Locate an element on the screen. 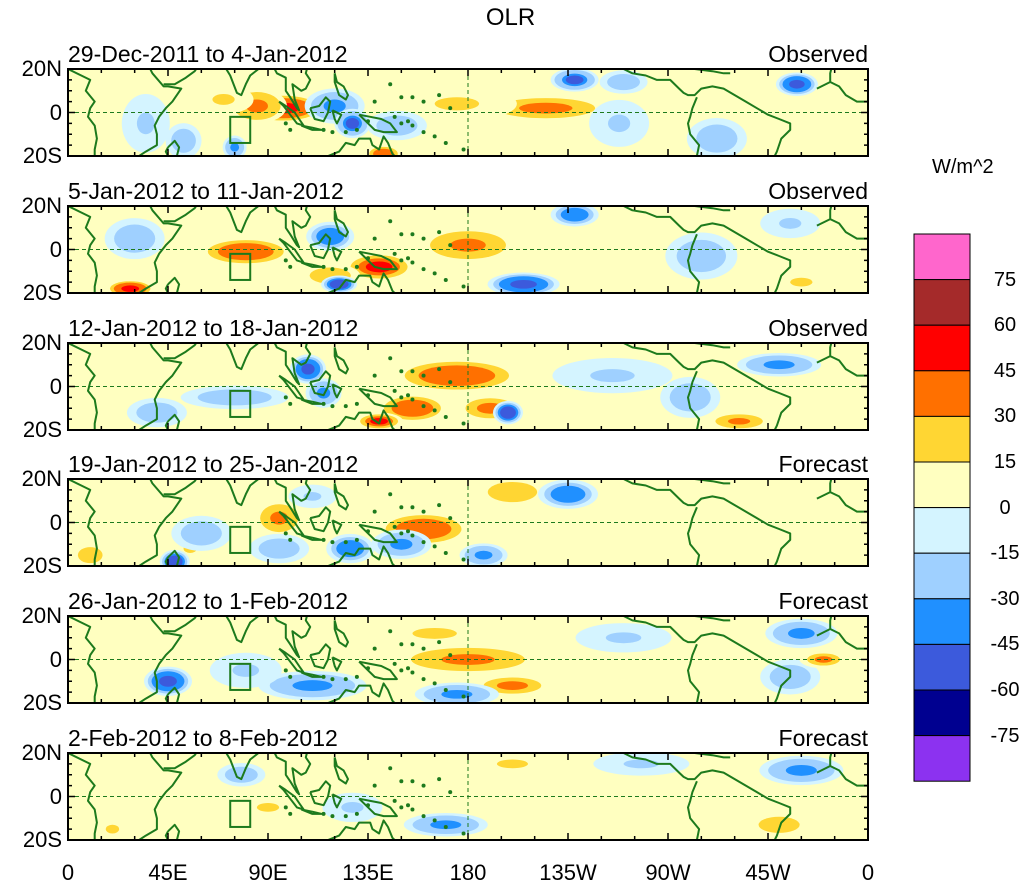 This screenshot has height=887, width=1021. panel-kind-label: Observed is located at coordinates (818, 328).